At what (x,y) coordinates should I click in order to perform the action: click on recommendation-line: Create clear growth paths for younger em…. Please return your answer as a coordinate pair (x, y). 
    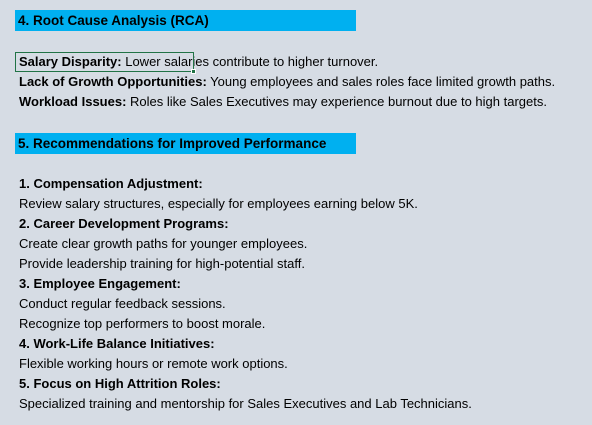
    Looking at the image, I should click on (163, 243).